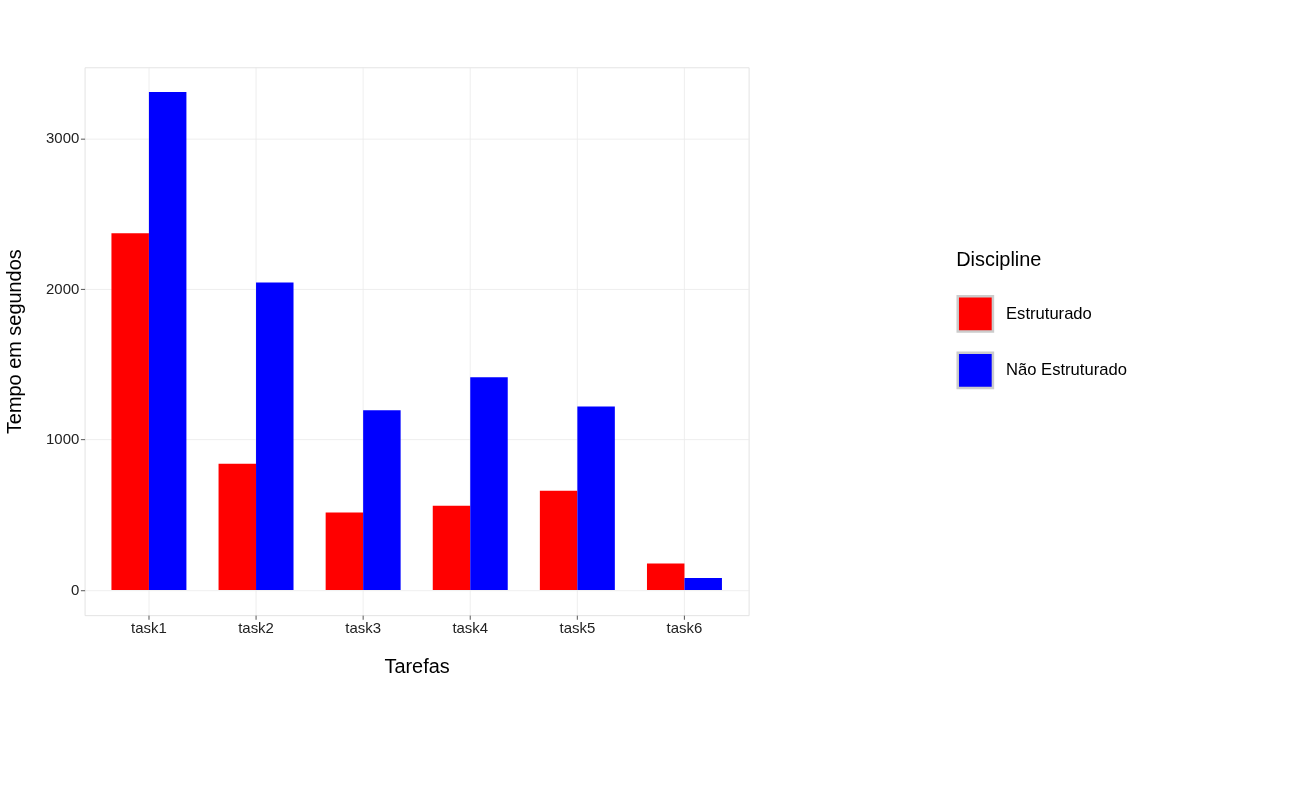  Describe the element at coordinates (470, 628) in the screenshot. I see `x-tick-label: task4` at that location.